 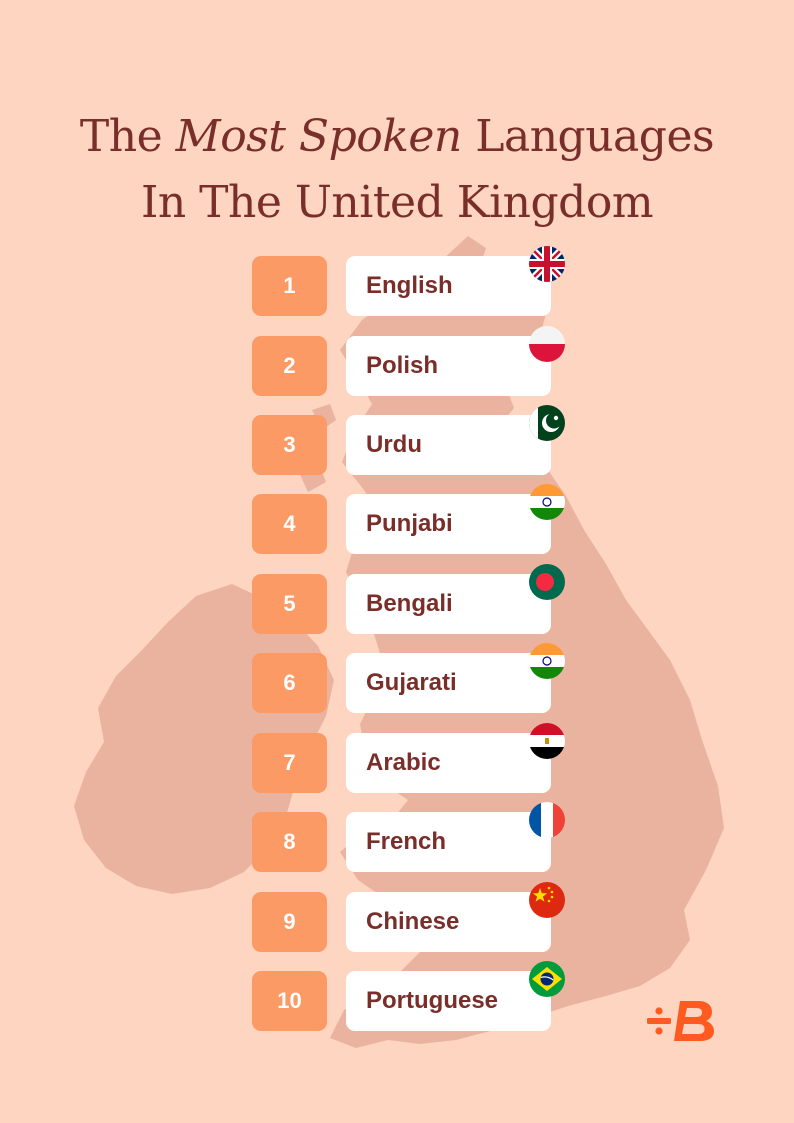 What do you see at coordinates (547, 979) in the screenshot?
I see `brazil-flag-icon` at bounding box center [547, 979].